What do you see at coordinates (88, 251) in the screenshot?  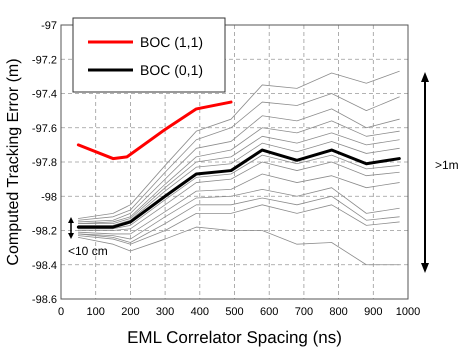 I see `annotation: <10 cm` at bounding box center [88, 251].